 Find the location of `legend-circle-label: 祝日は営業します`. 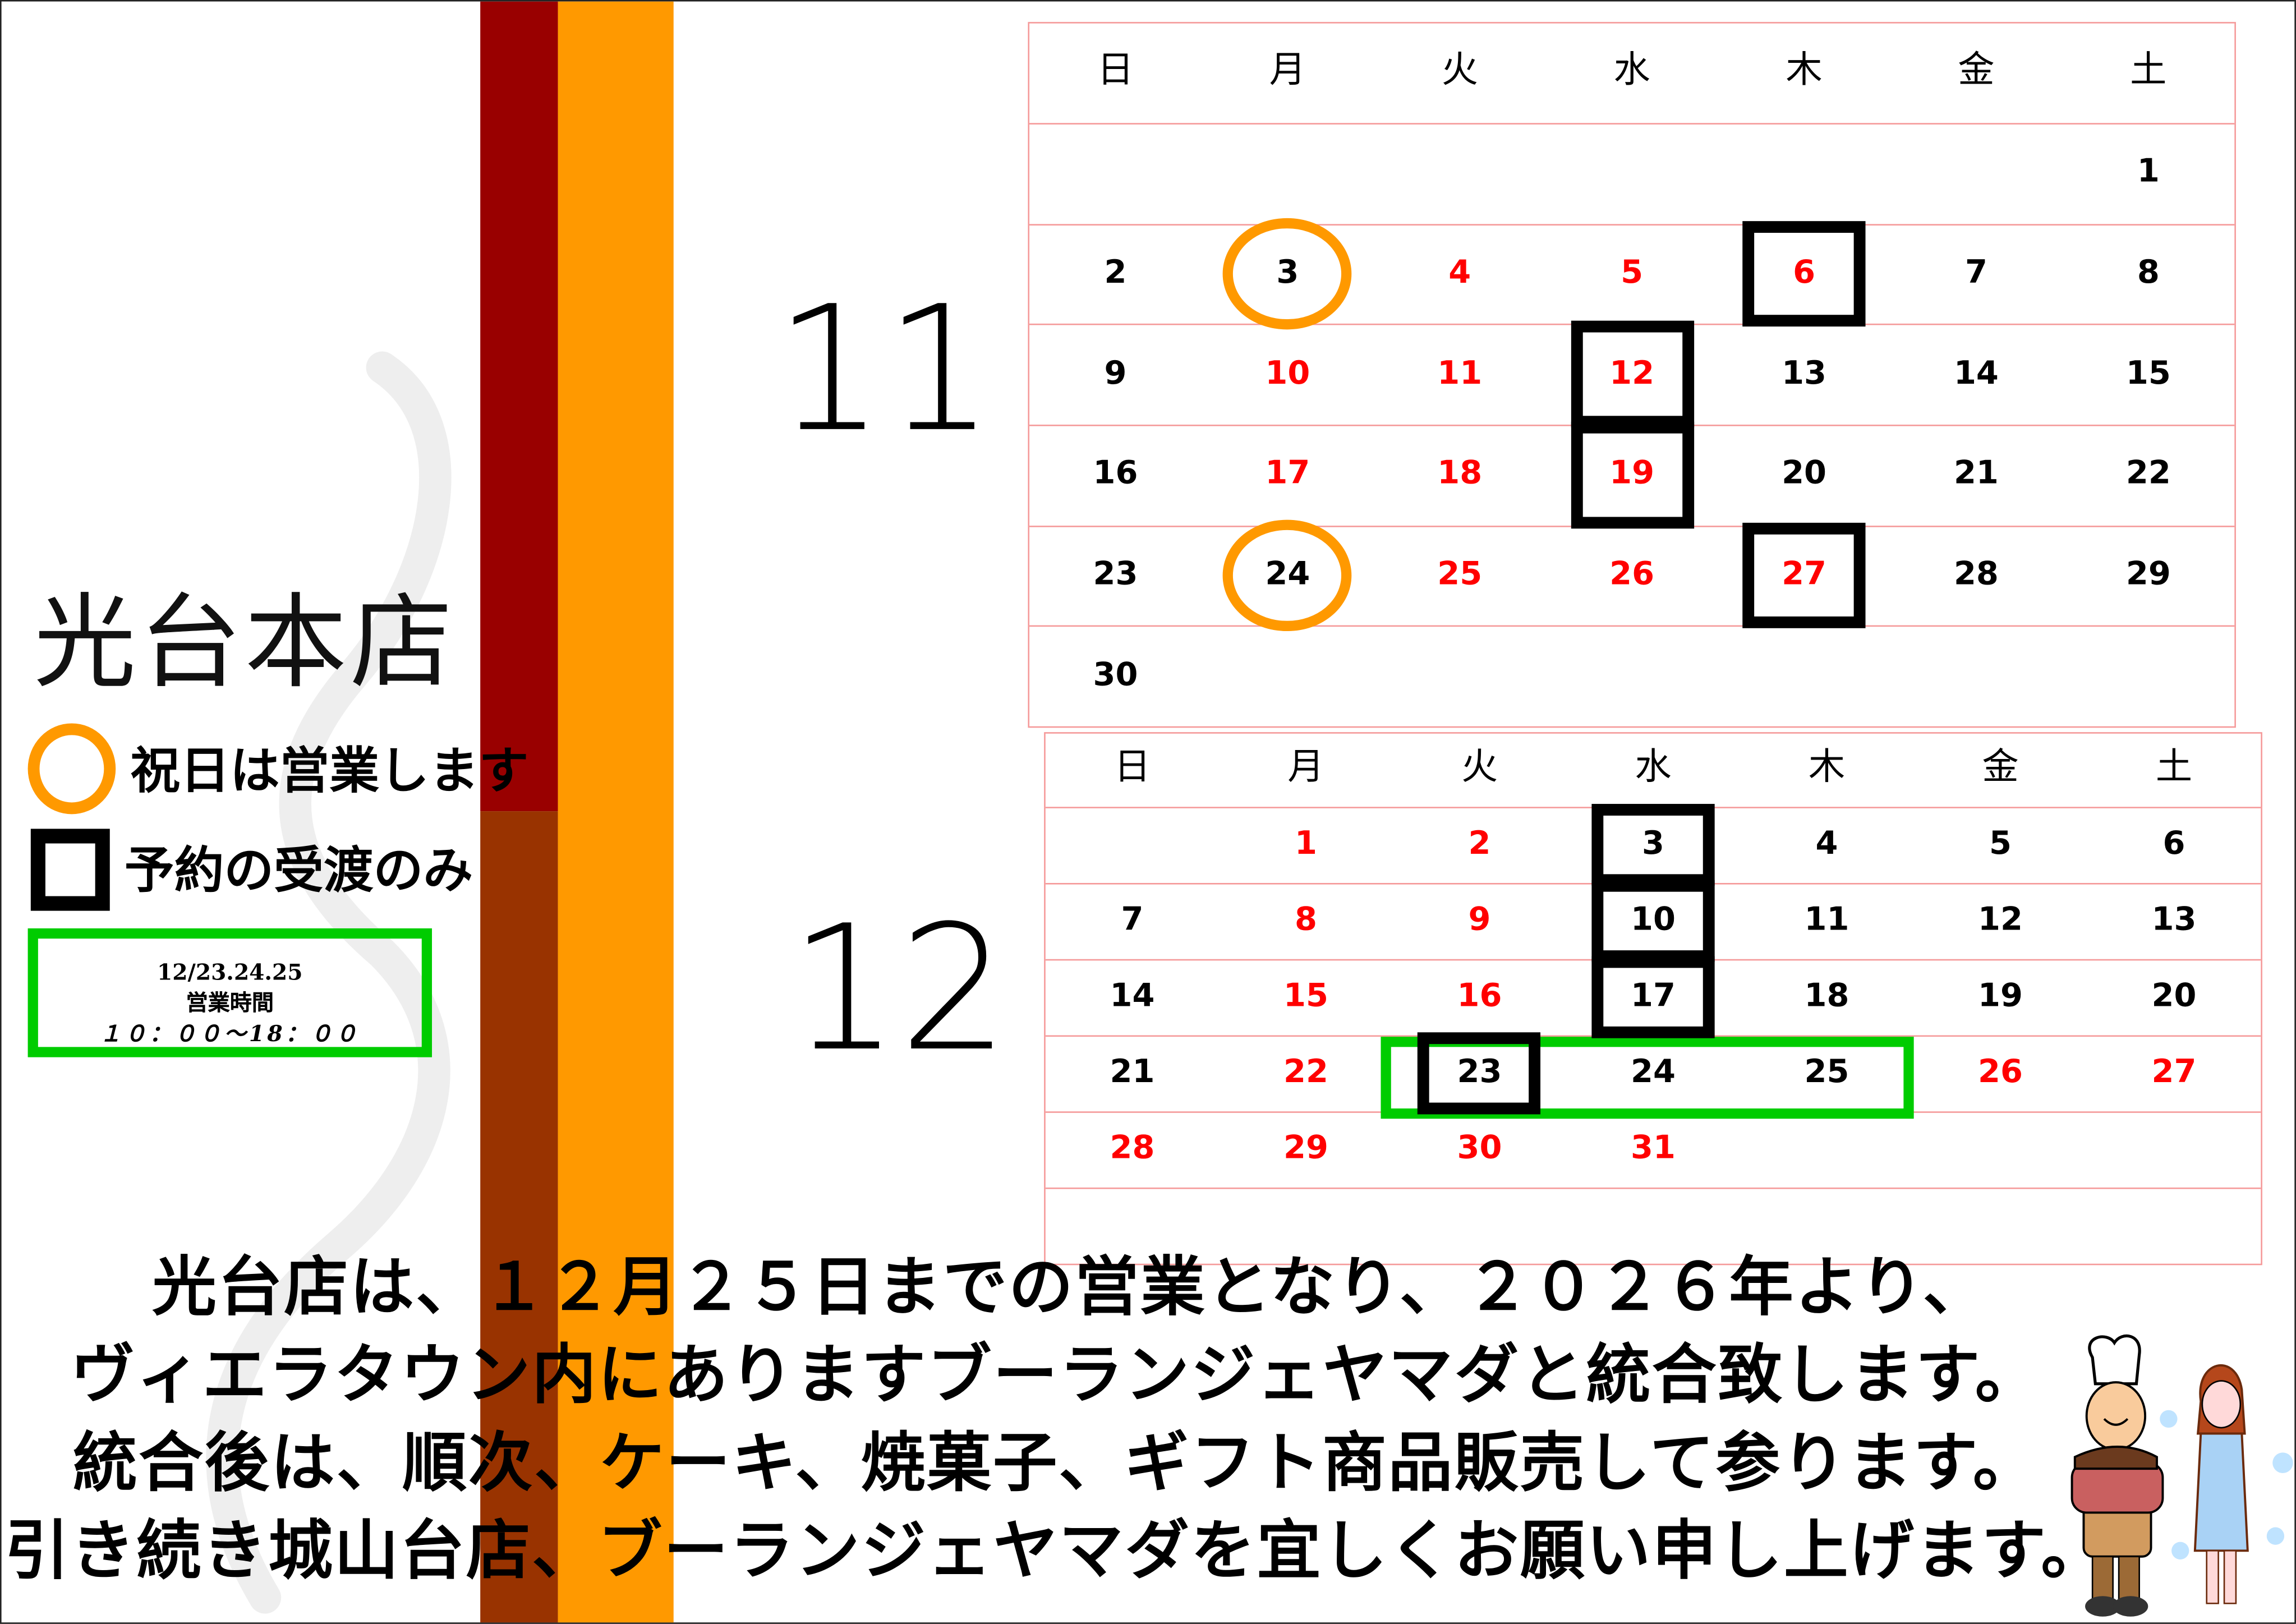

legend-circle-label: 祝日は営業します is located at coordinates (329, 772).